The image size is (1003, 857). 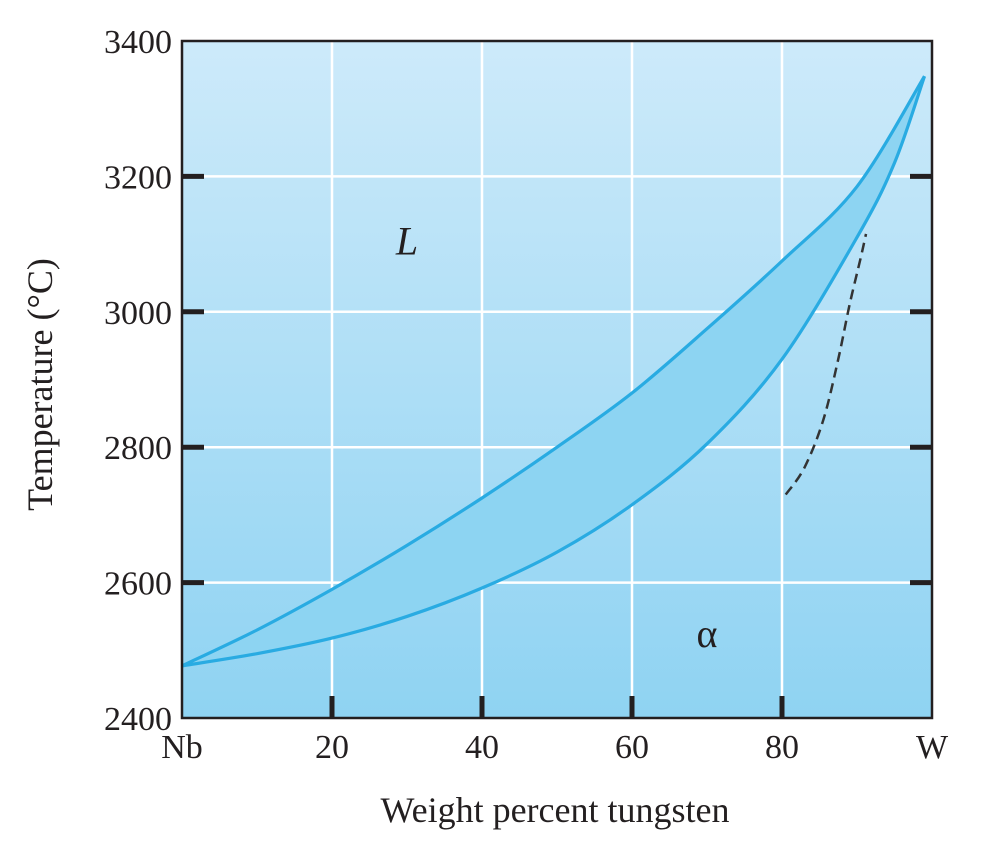 What do you see at coordinates (40, 384) in the screenshot?
I see `y-axis-title: Temperature (°C)` at bounding box center [40, 384].